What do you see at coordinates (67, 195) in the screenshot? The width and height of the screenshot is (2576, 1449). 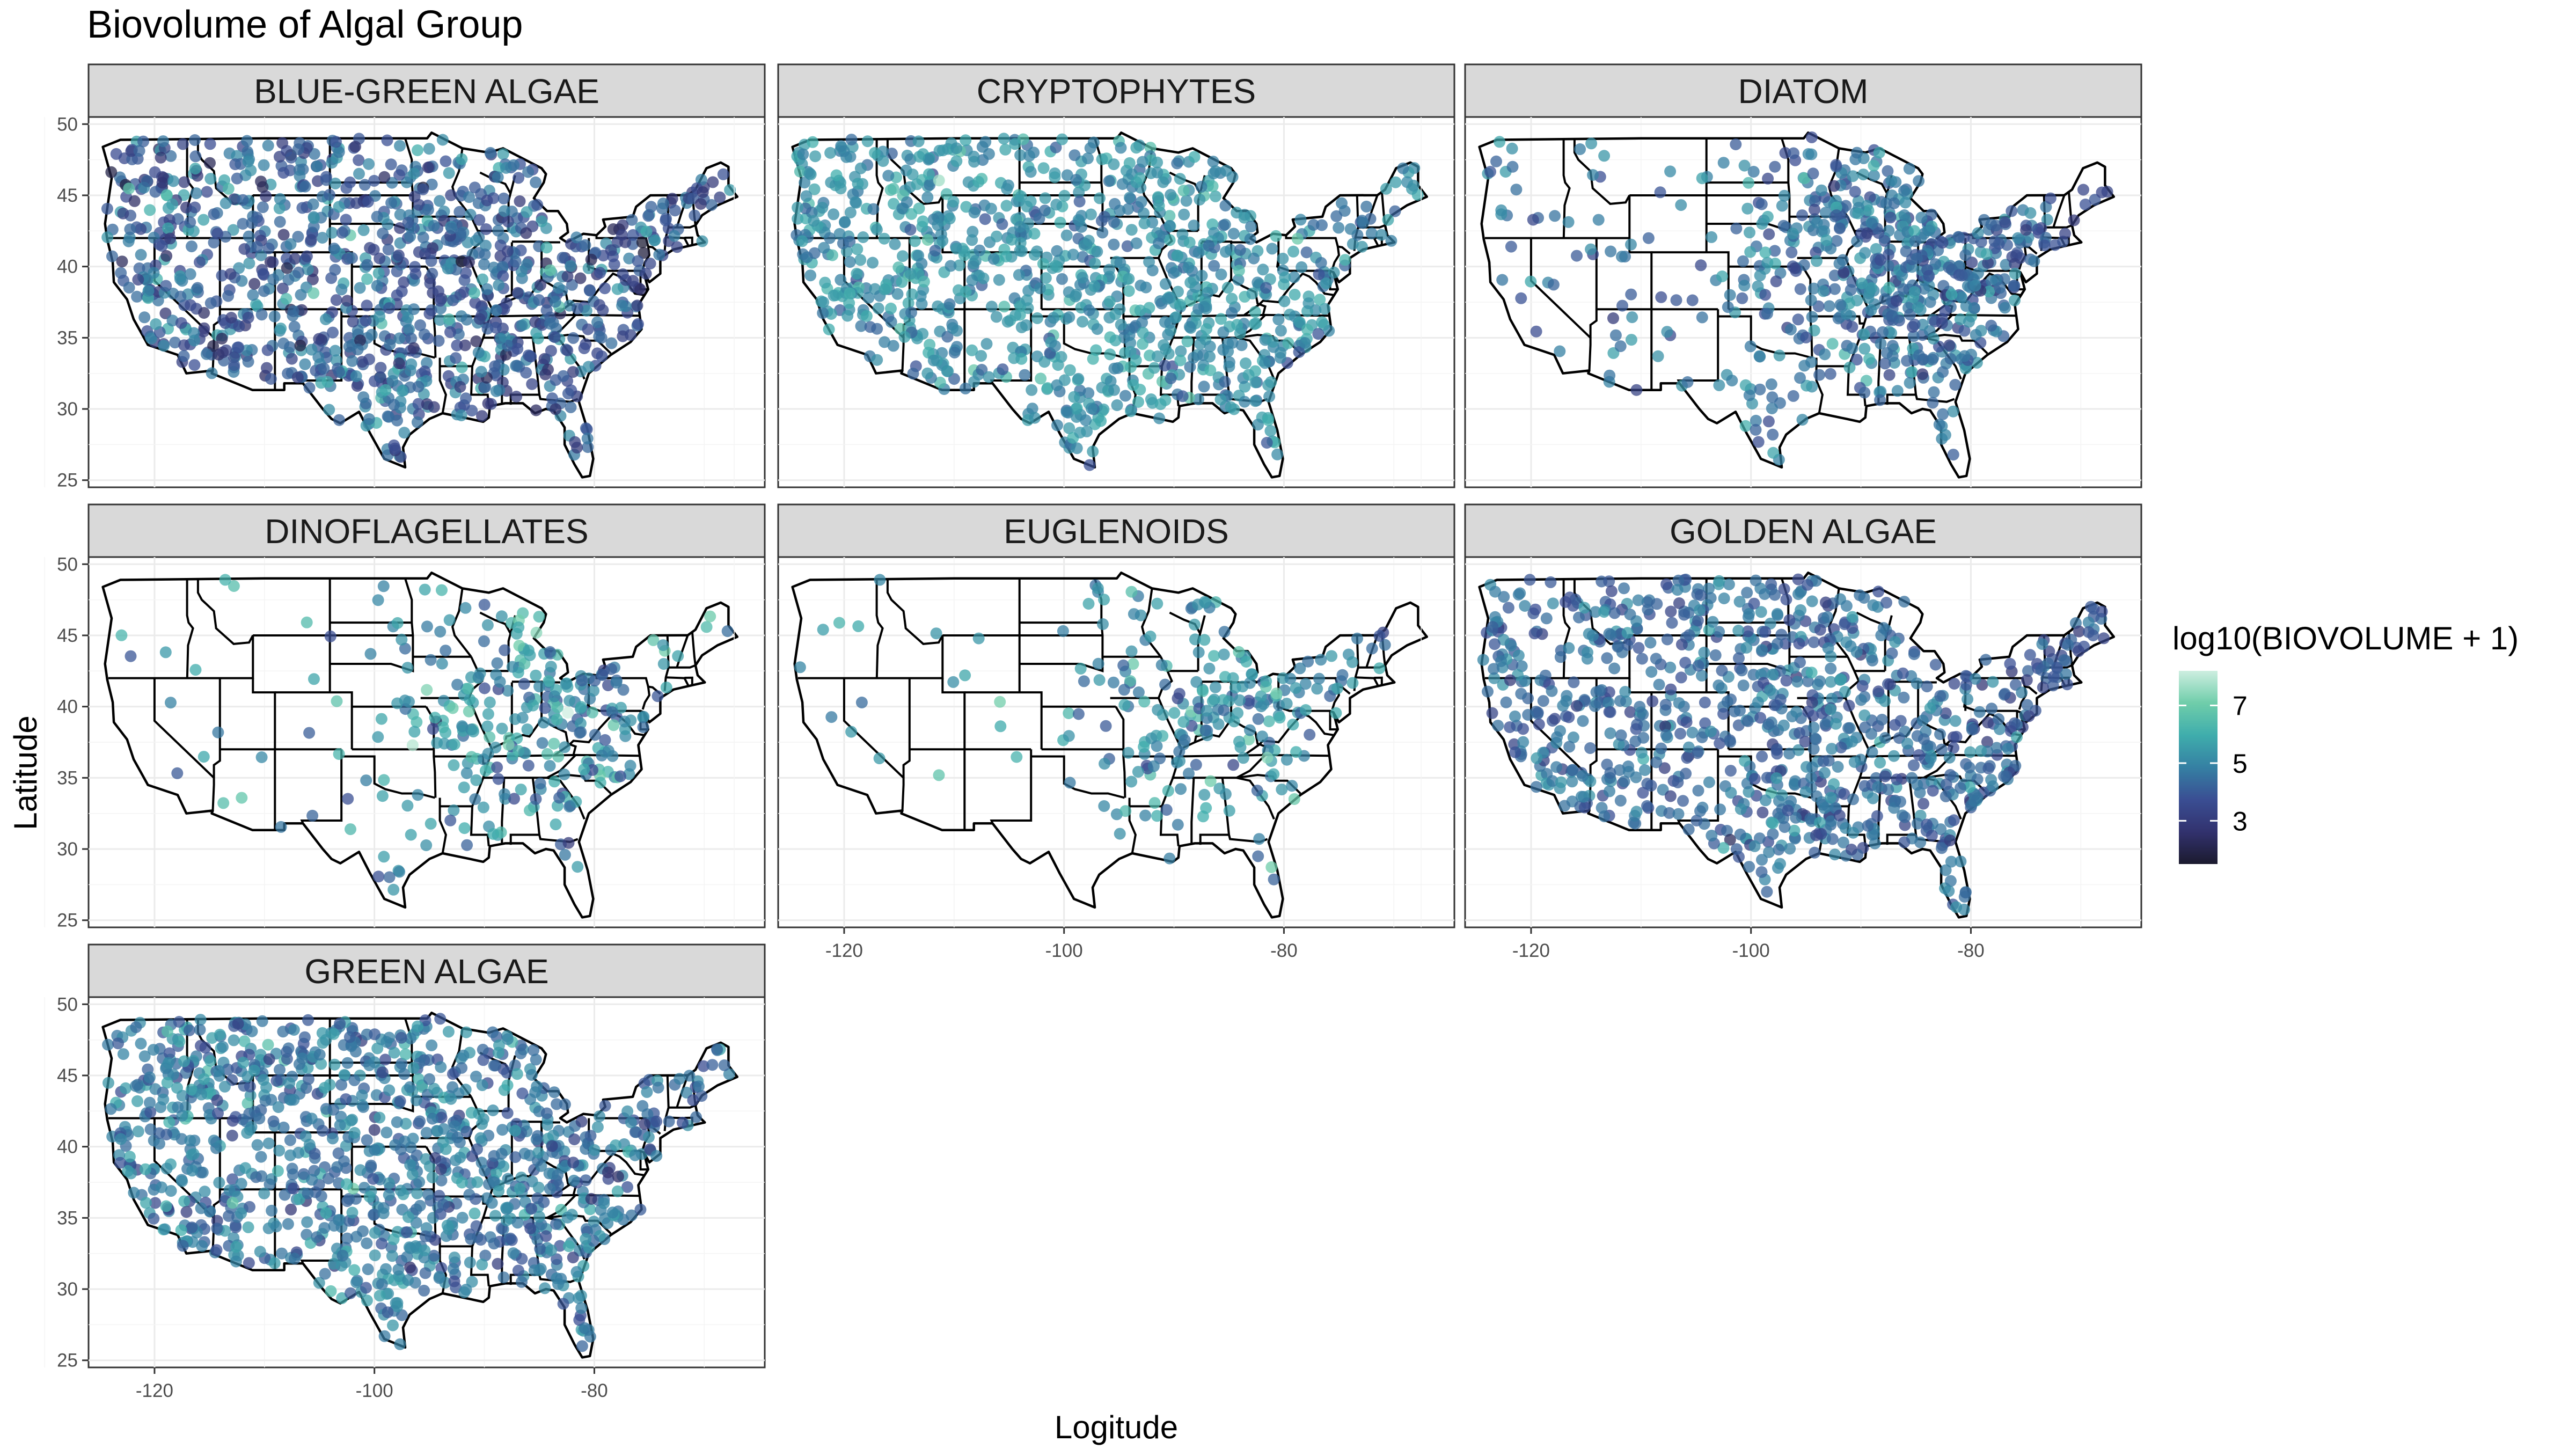 I see `y-tick-label: 45` at bounding box center [67, 195].